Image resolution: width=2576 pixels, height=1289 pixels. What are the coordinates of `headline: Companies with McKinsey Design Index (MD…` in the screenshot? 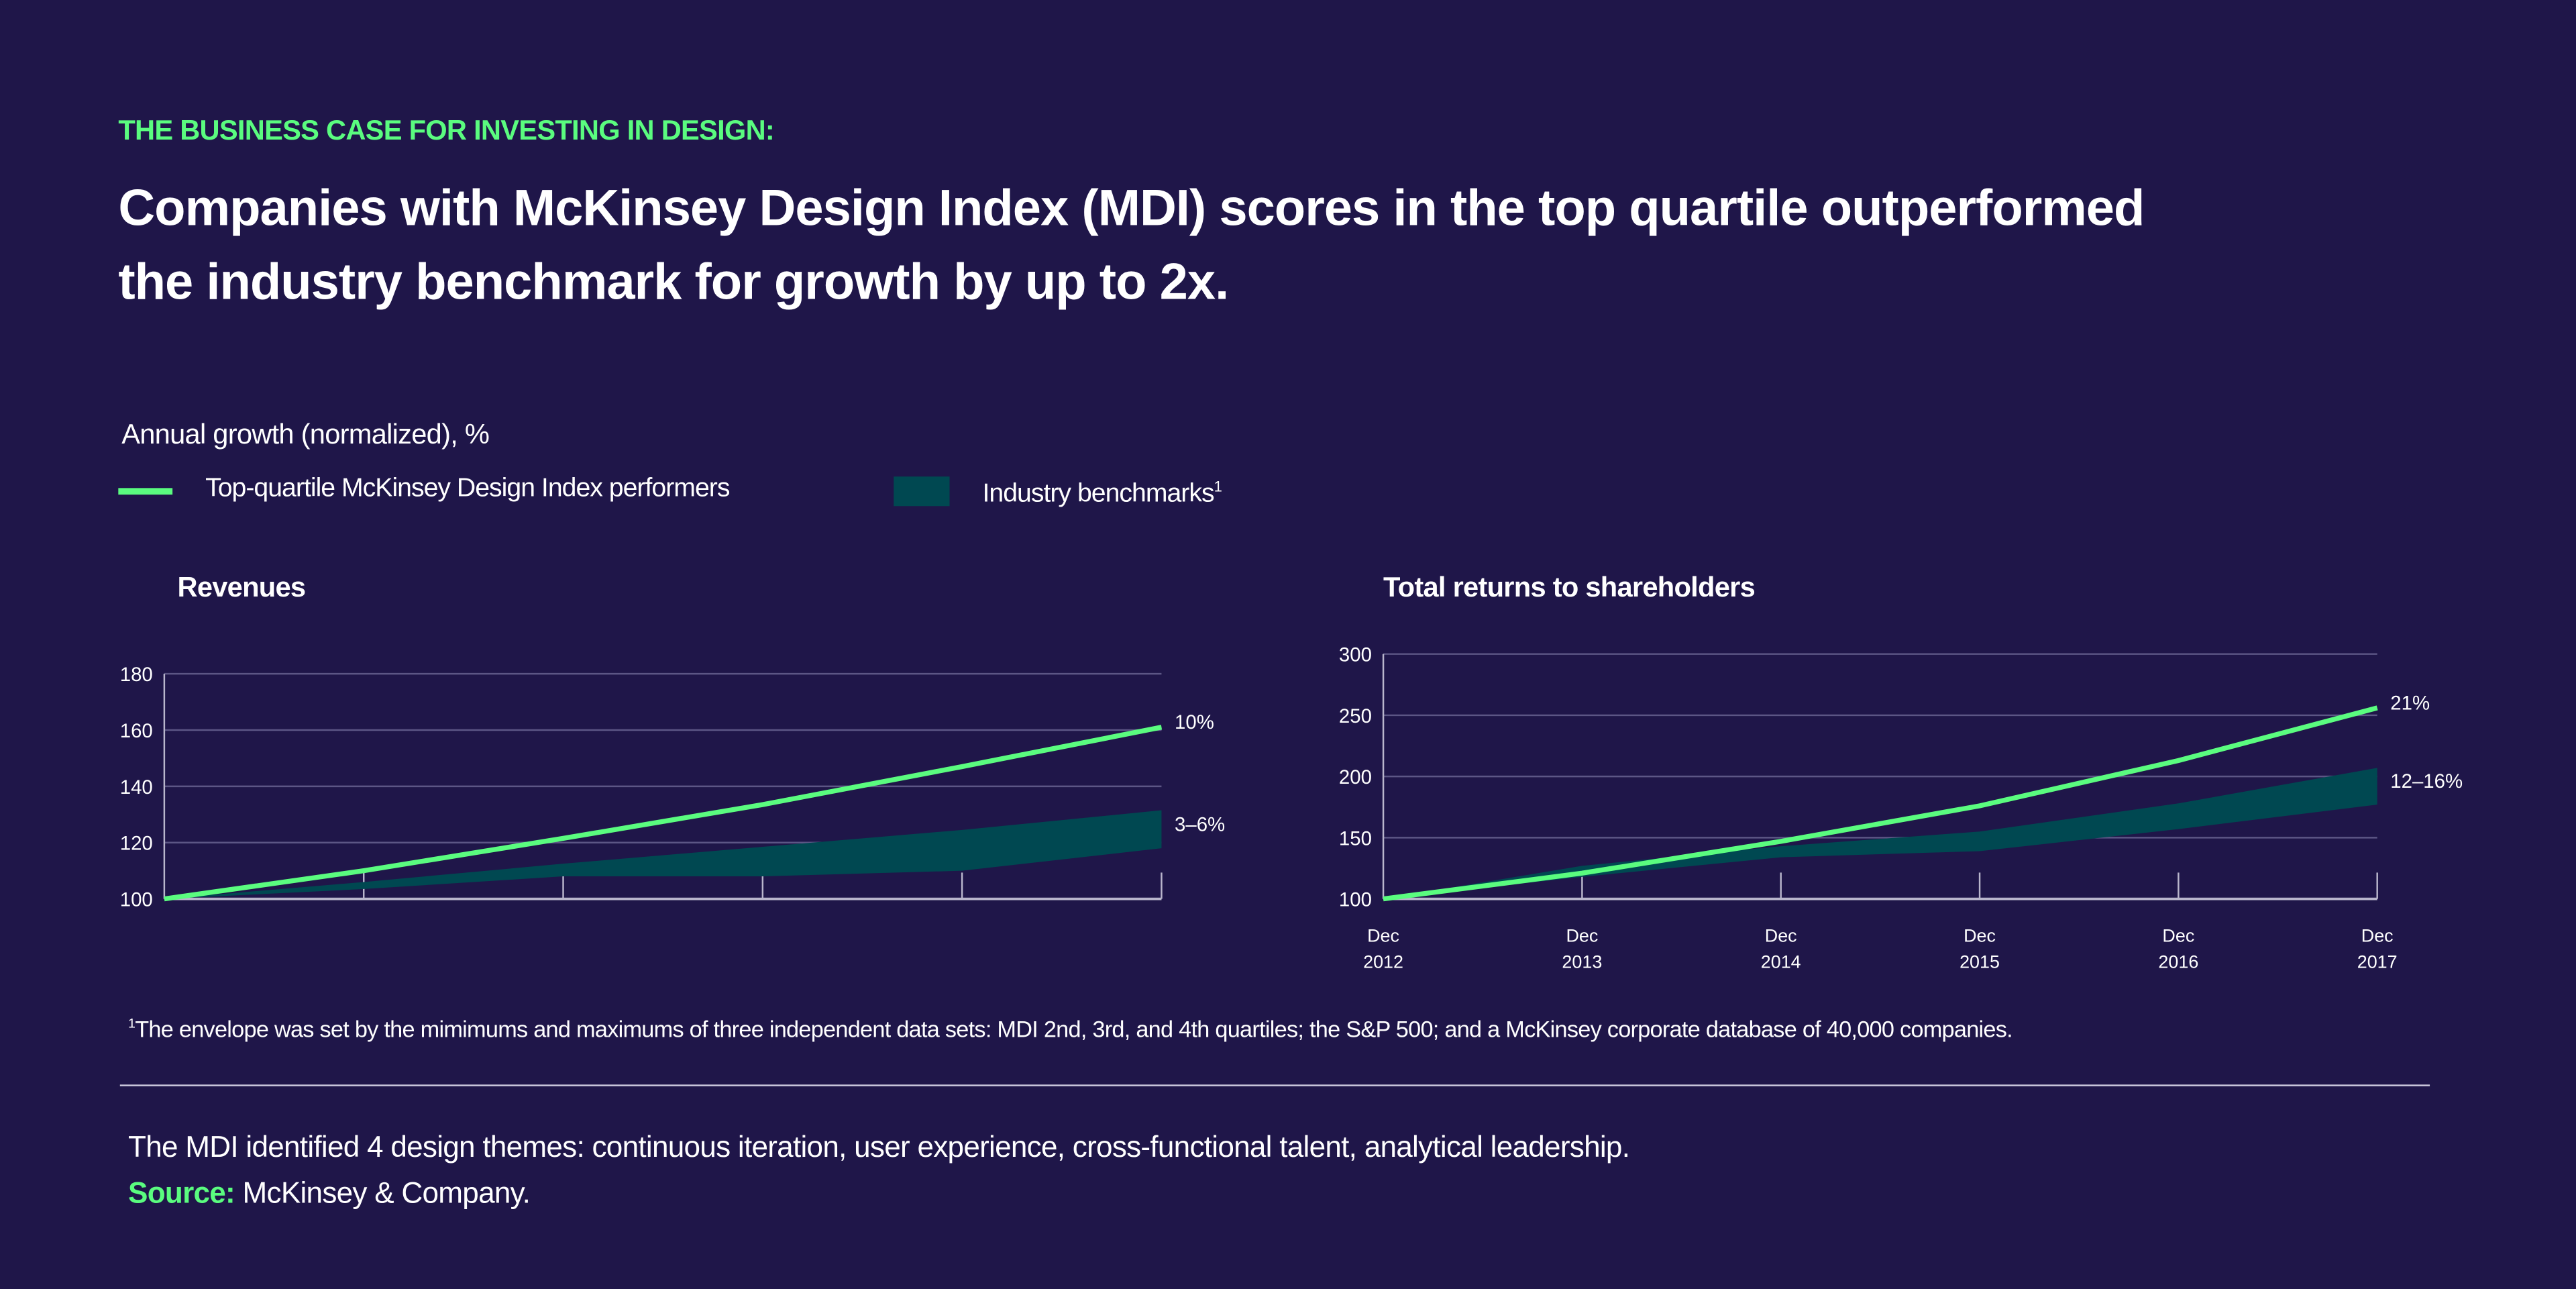 It's located at (1131, 245).